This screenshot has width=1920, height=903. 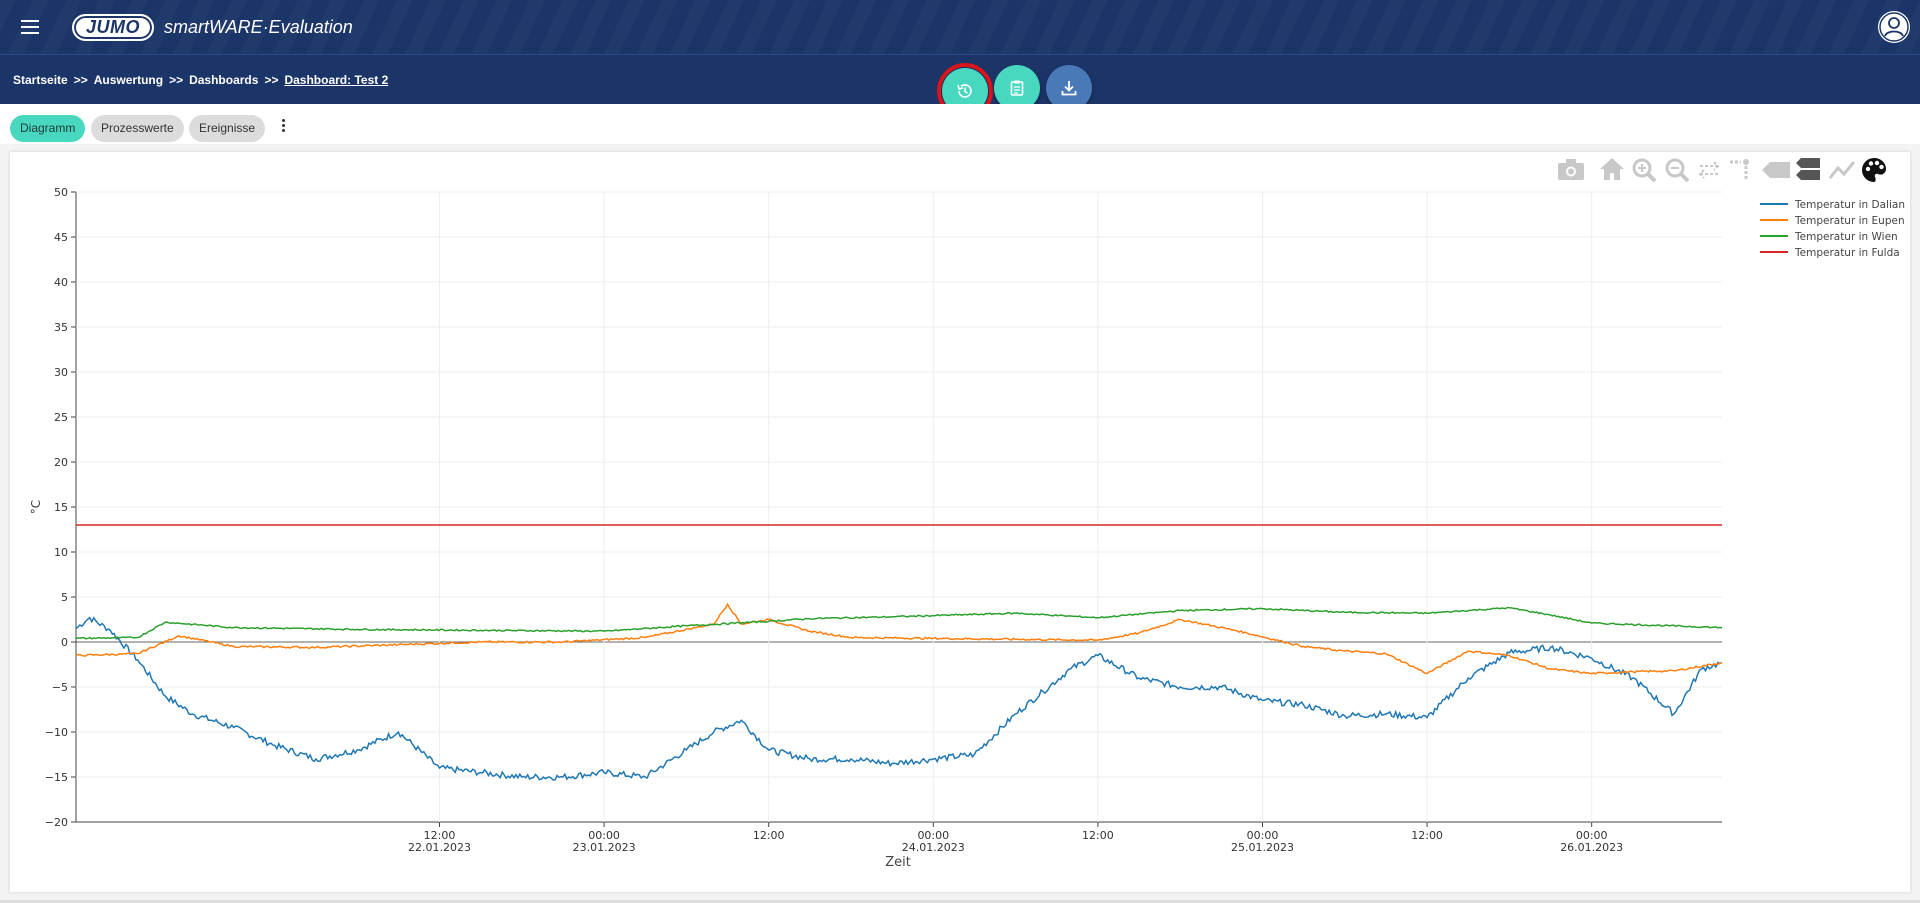 What do you see at coordinates (1874, 170) in the screenshot?
I see `palette-icon` at bounding box center [1874, 170].